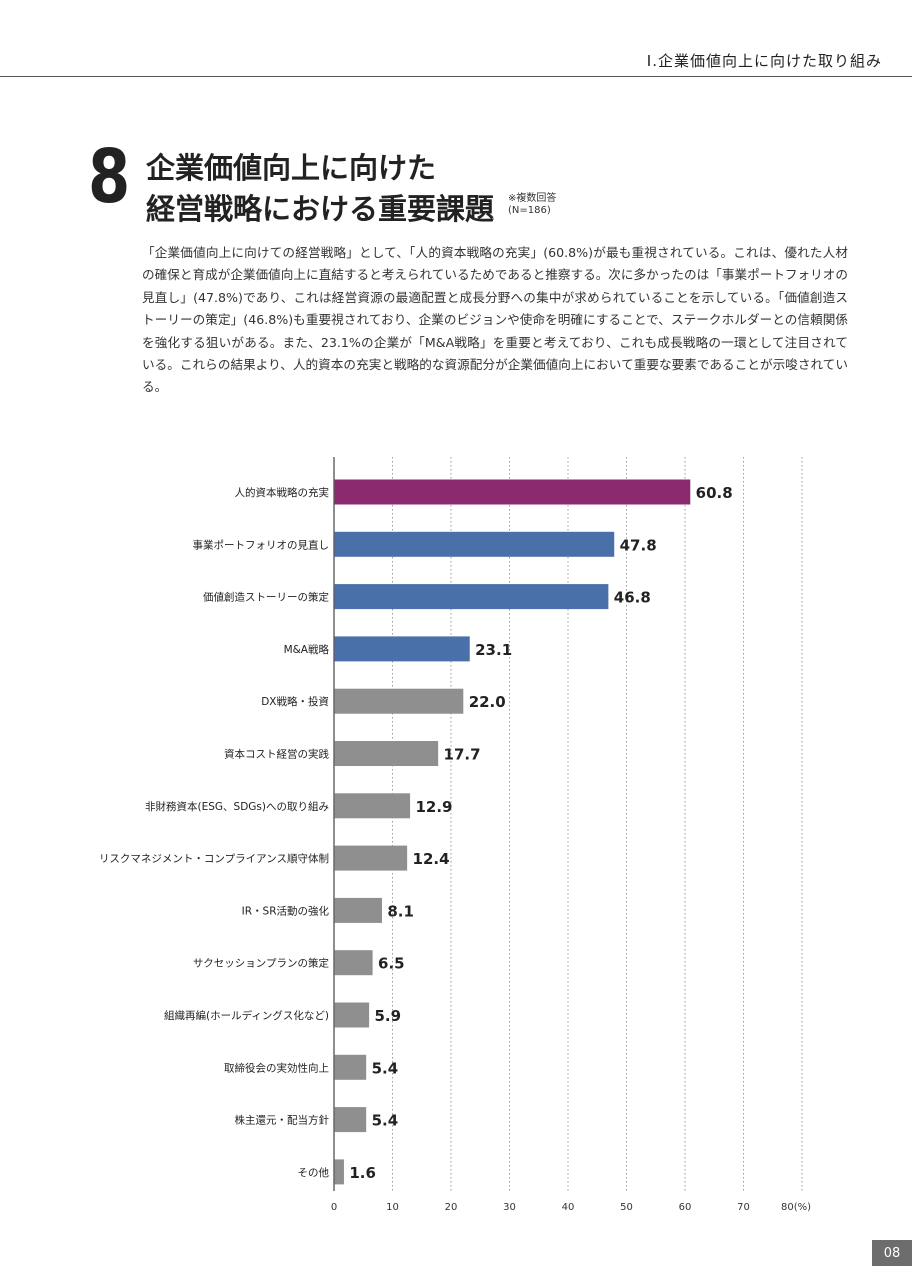 The width and height of the screenshot is (912, 1284). What do you see at coordinates (286, 910) in the screenshot?
I see `category-label: IR・SR活動の強化` at bounding box center [286, 910].